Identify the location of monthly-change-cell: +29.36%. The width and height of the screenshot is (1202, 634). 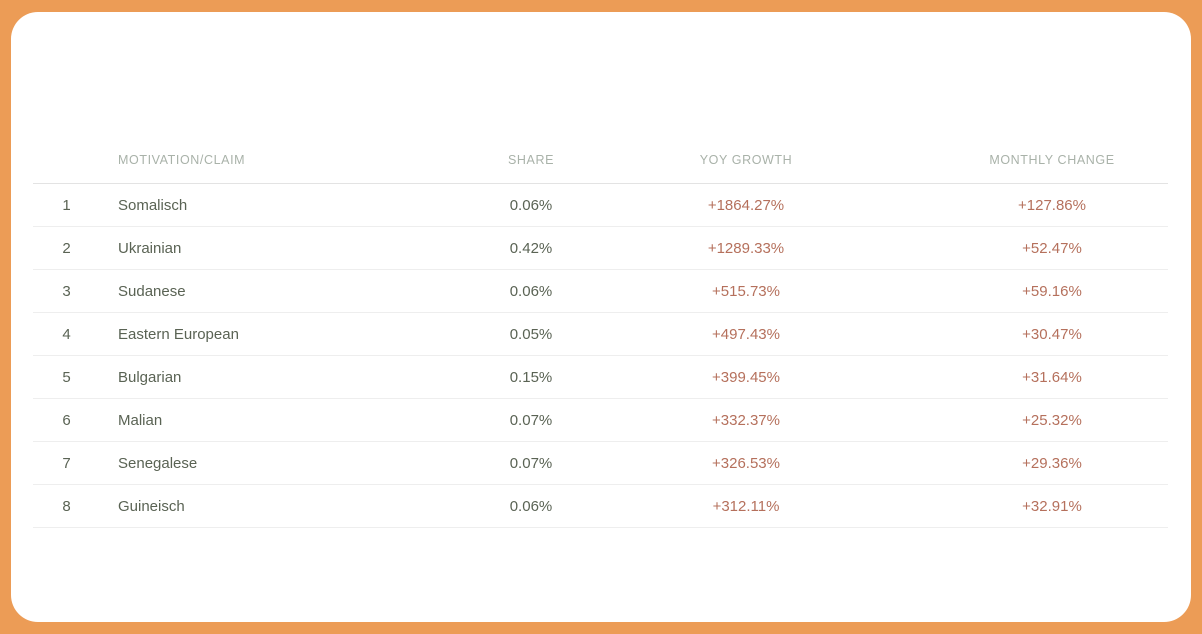
(1052, 463).